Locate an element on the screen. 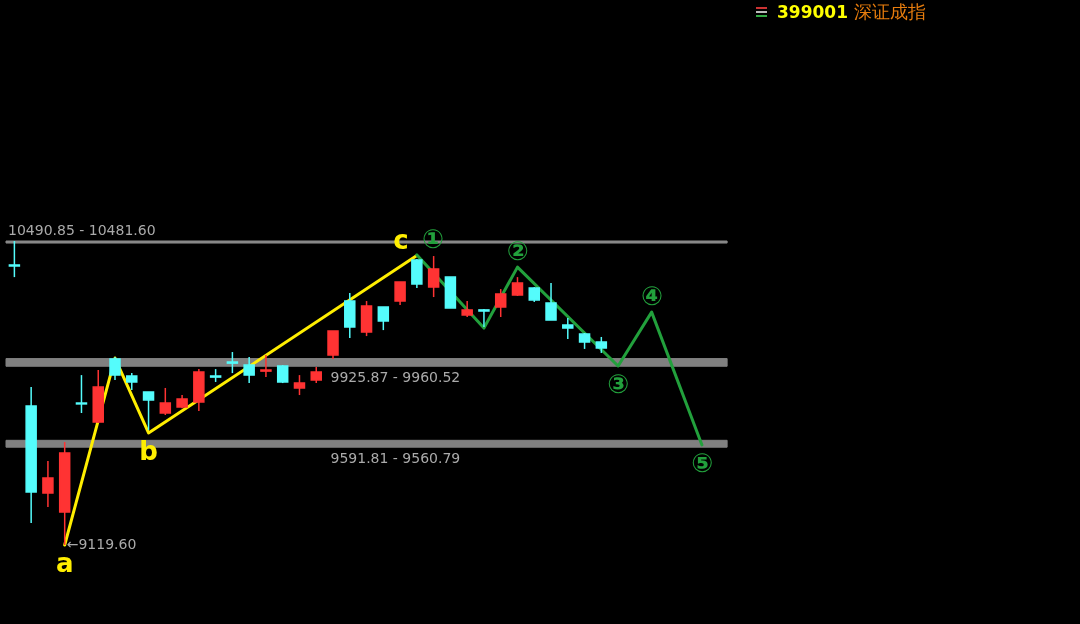  data-label: ② is located at coordinates (517, 251).